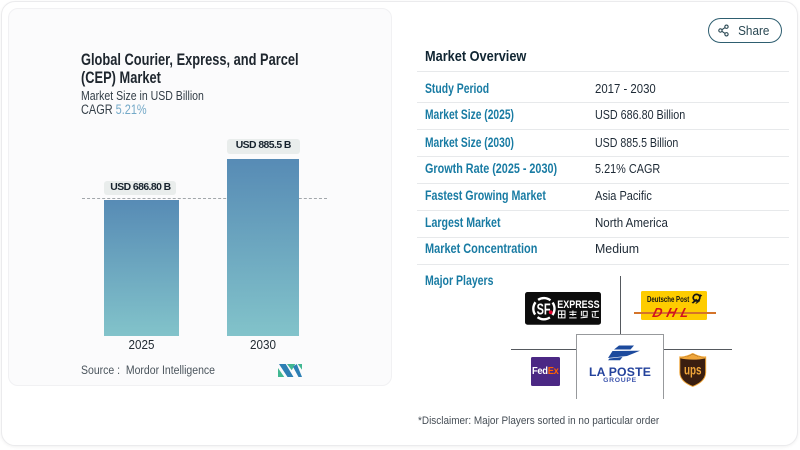 Image resolution: width=800 pixels, height=450 pixels. I want to click on svg-text: SF, so click(543, 310).